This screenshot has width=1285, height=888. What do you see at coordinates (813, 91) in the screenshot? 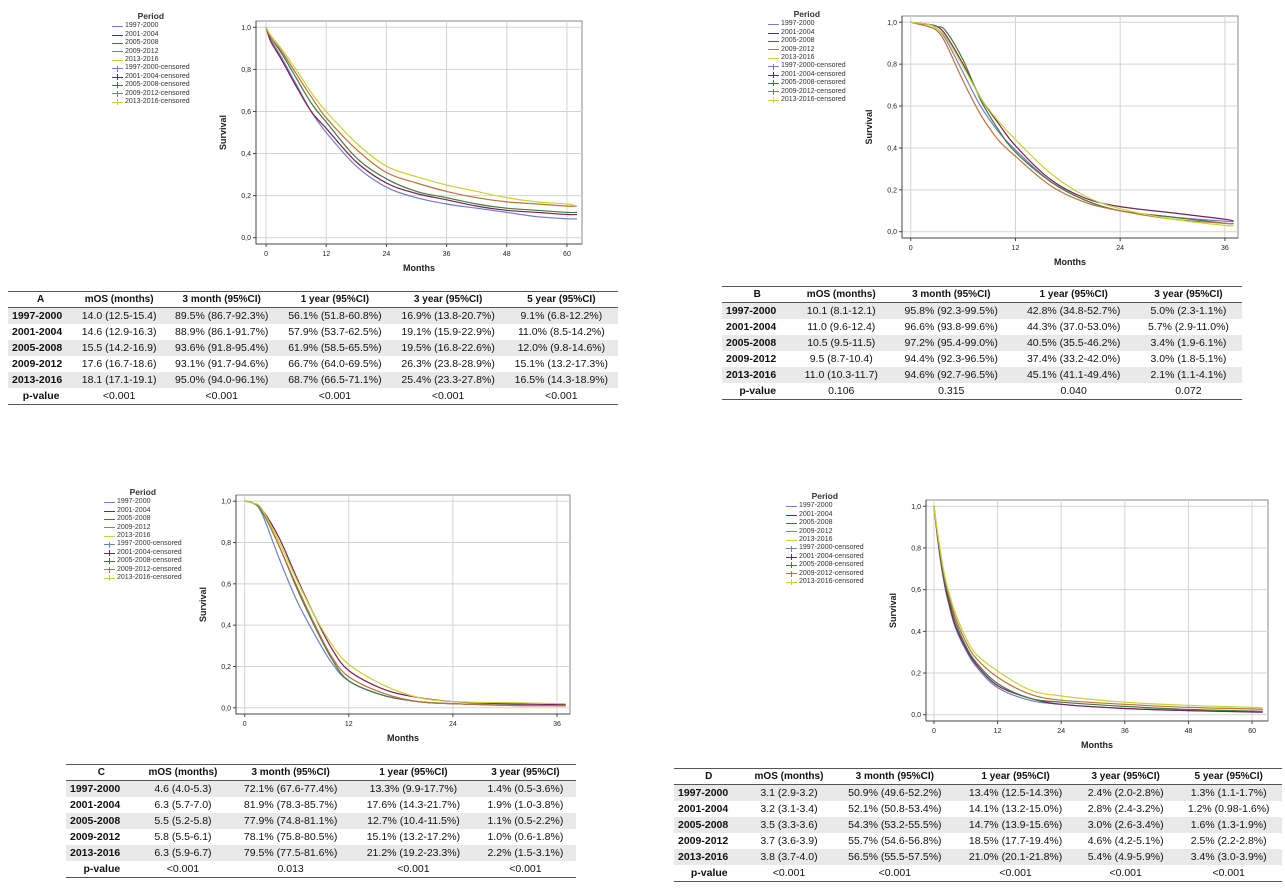
I see `legend-label: 2009-2012-censored` at bounding box center [813, 91].